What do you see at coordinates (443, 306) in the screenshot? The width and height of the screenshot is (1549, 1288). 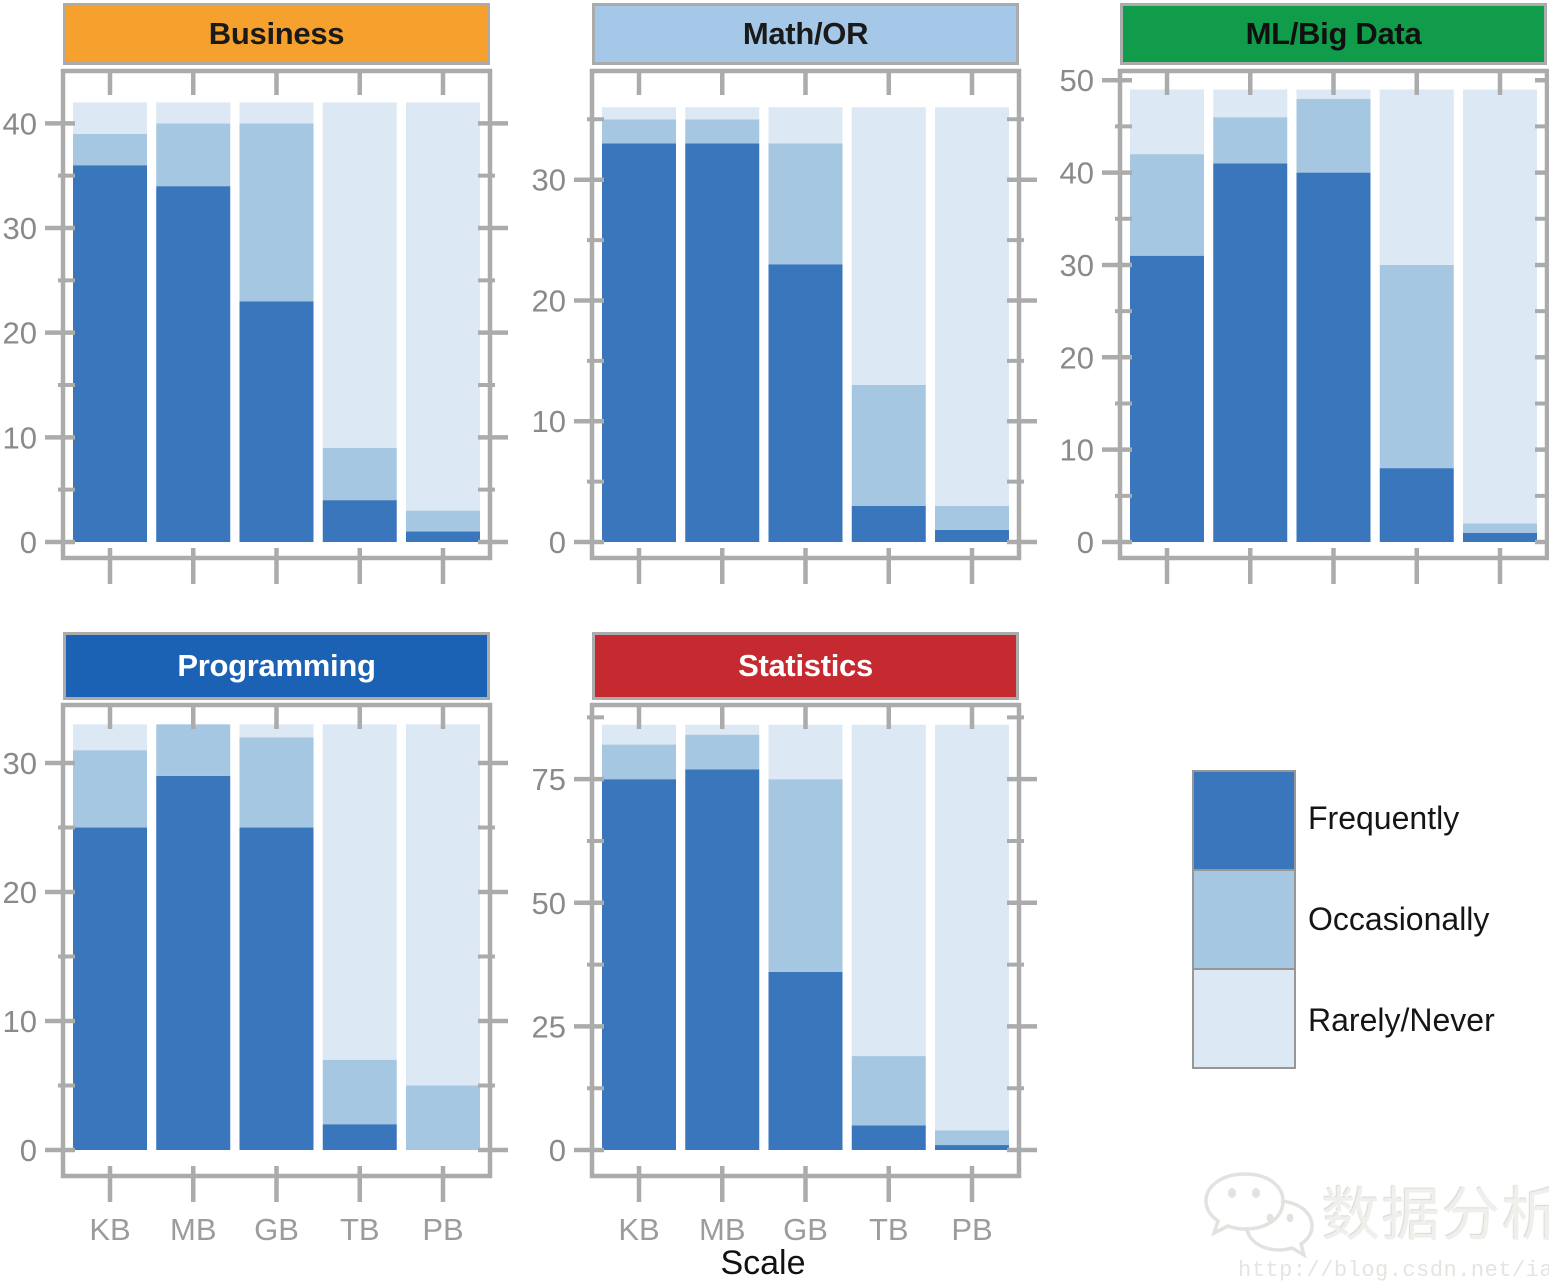 I see `bar-segment-rarely-never-pb-business` at bounding box center [443, 306].